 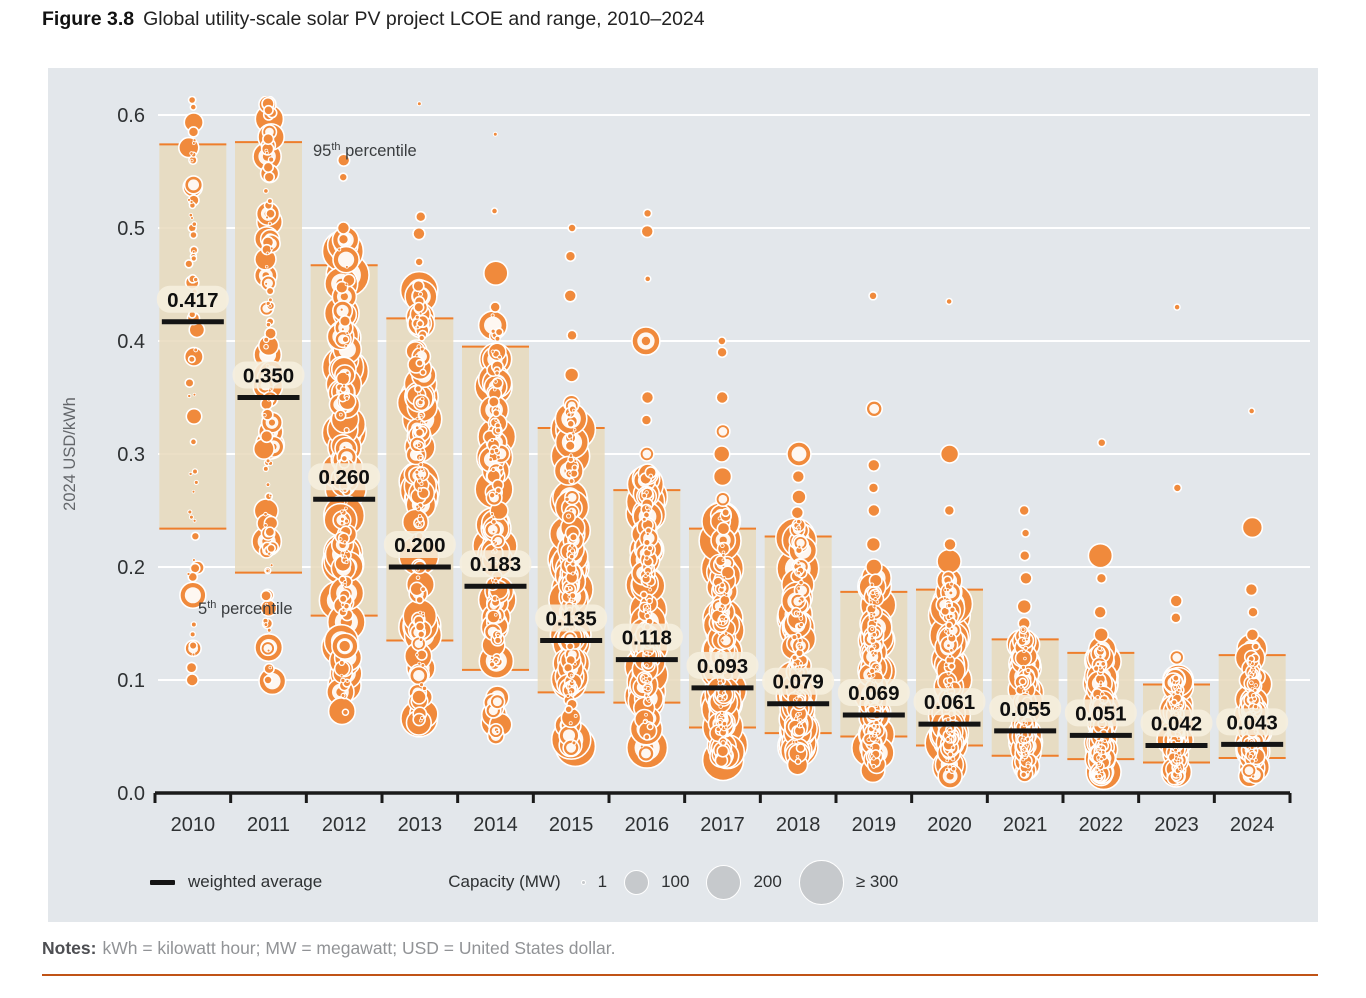 I want to click on value-label-pill-2021, so click(x=1025, y=708).